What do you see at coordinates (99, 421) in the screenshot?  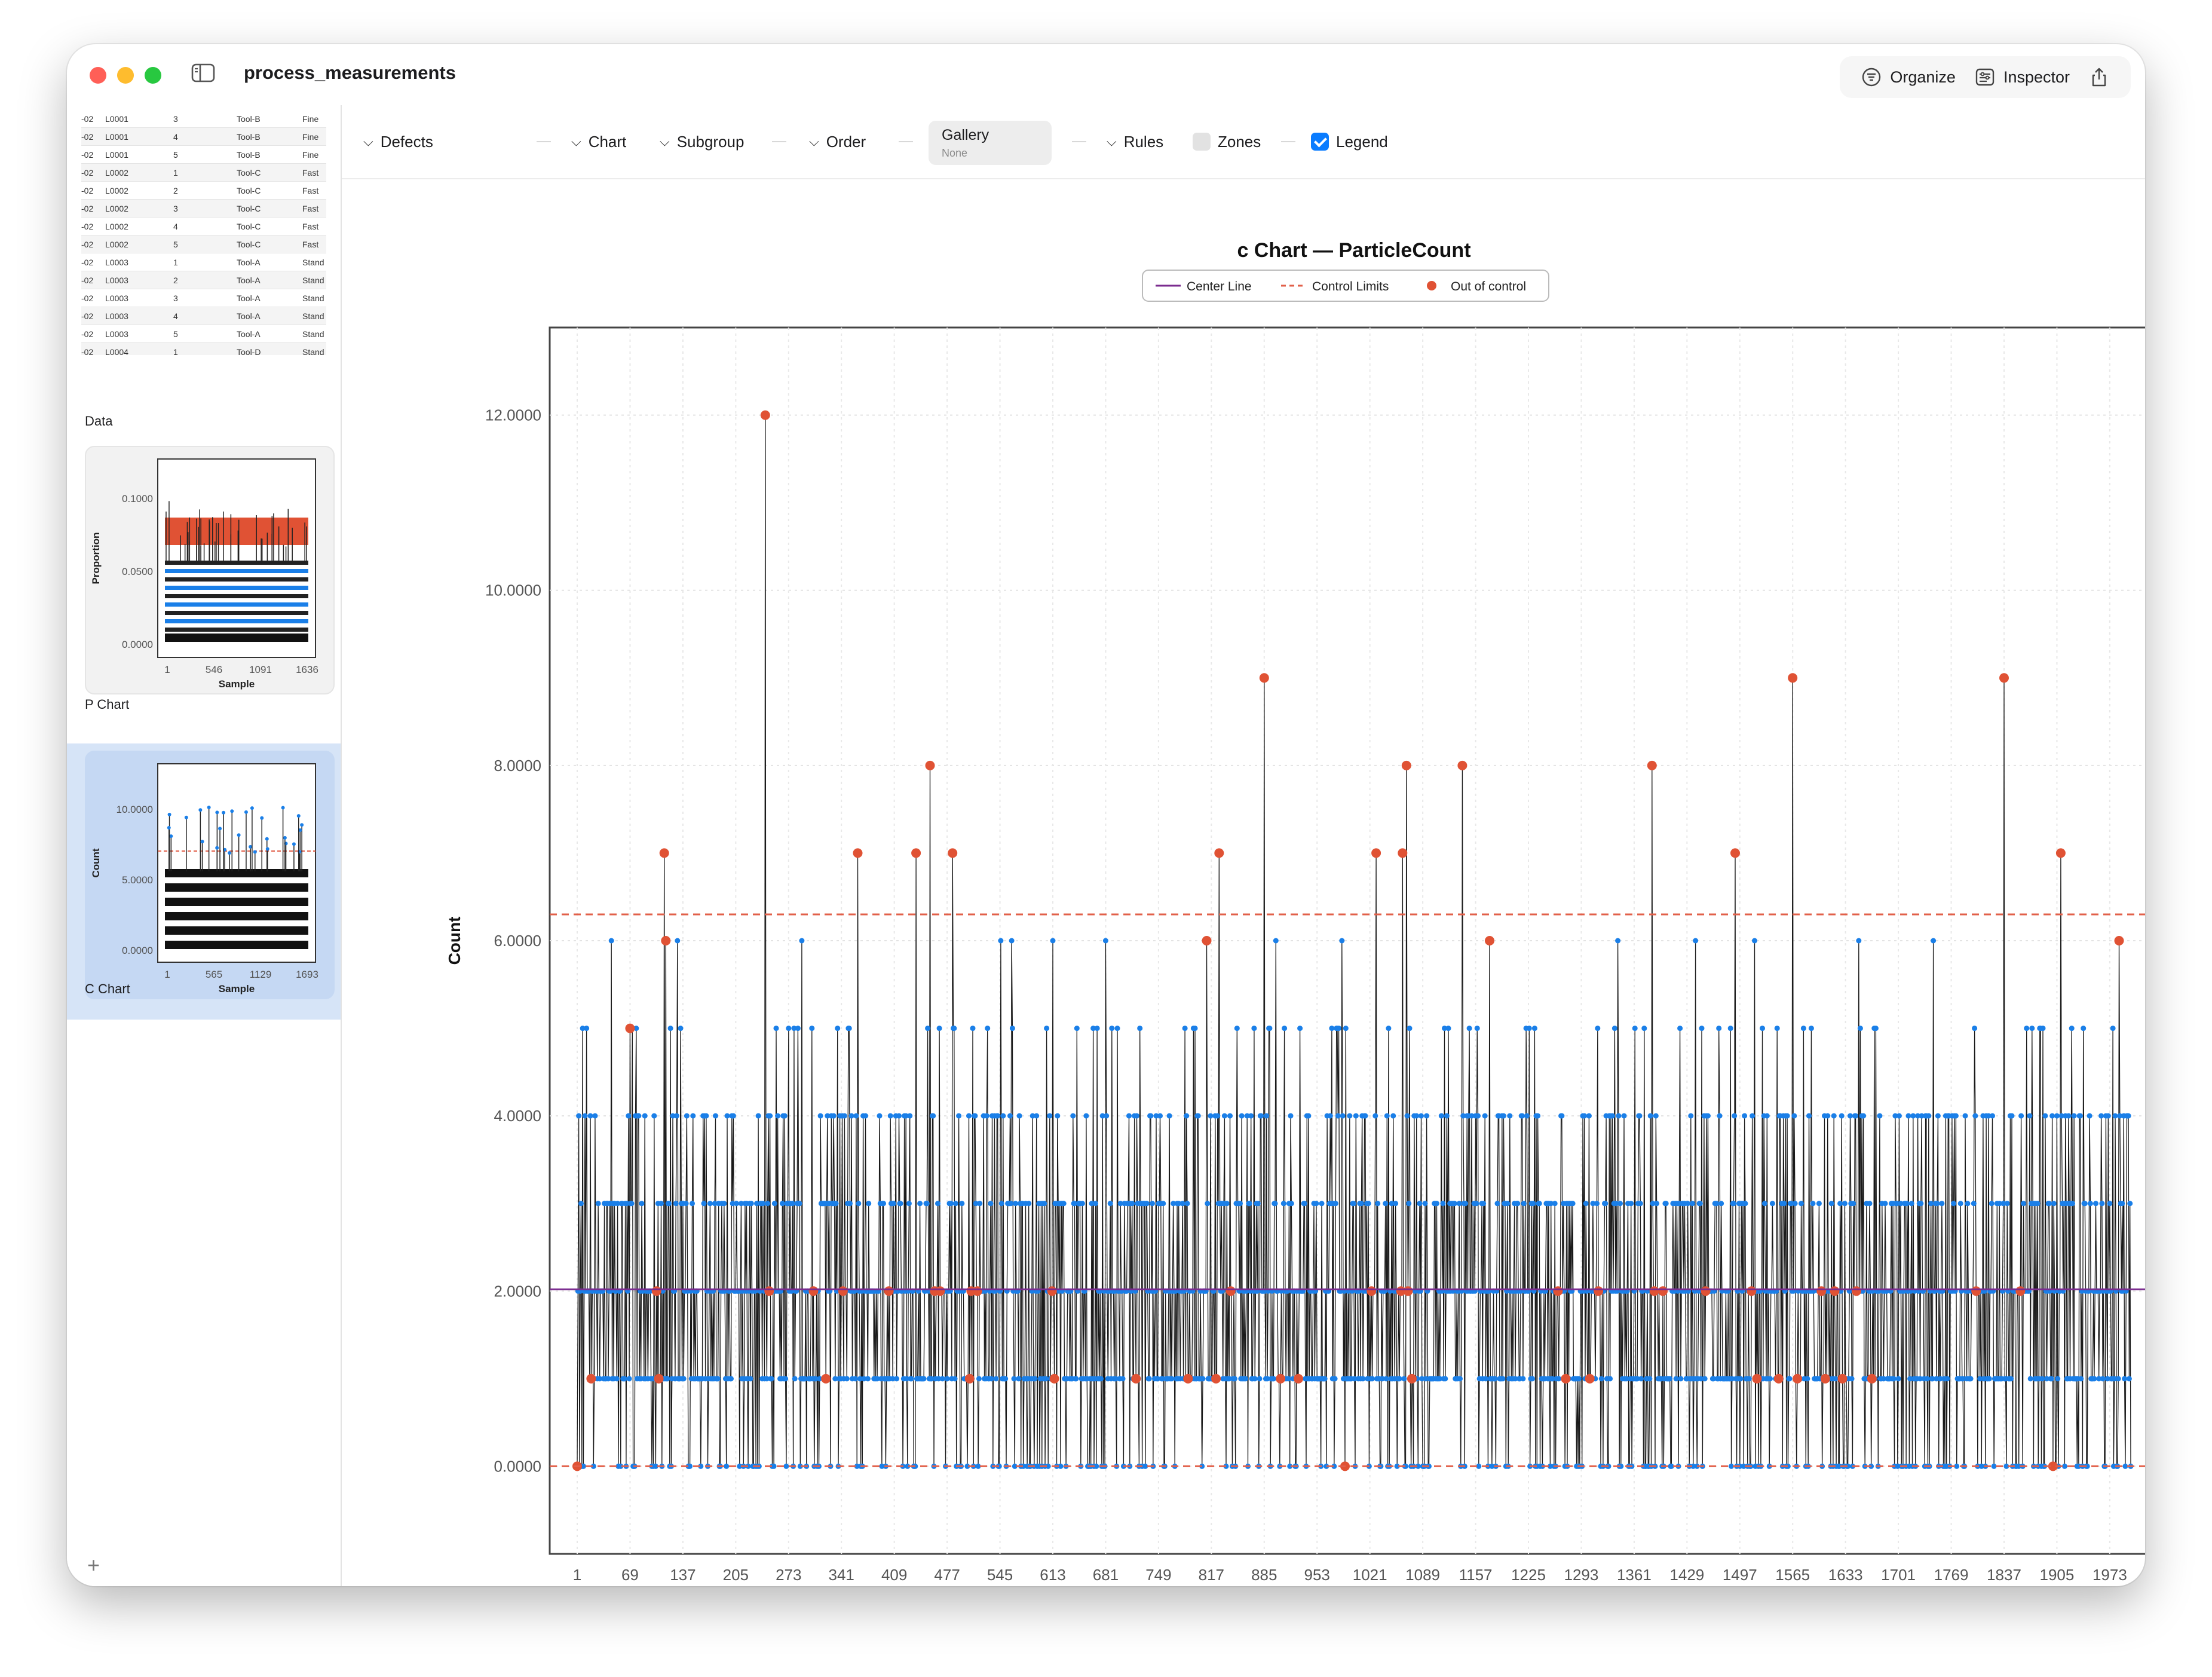 I see `sidebar-item-data-label: Data` at bounding box center [99, 421].